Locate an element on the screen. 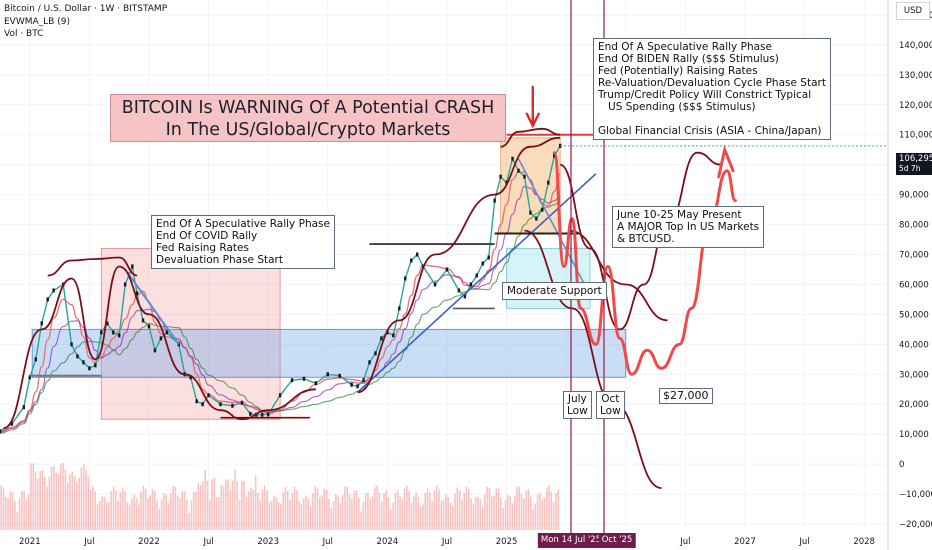 This screenshot has height=550, width=932. handdrawn-arc-2025-top is located at coordinates (530, 137).